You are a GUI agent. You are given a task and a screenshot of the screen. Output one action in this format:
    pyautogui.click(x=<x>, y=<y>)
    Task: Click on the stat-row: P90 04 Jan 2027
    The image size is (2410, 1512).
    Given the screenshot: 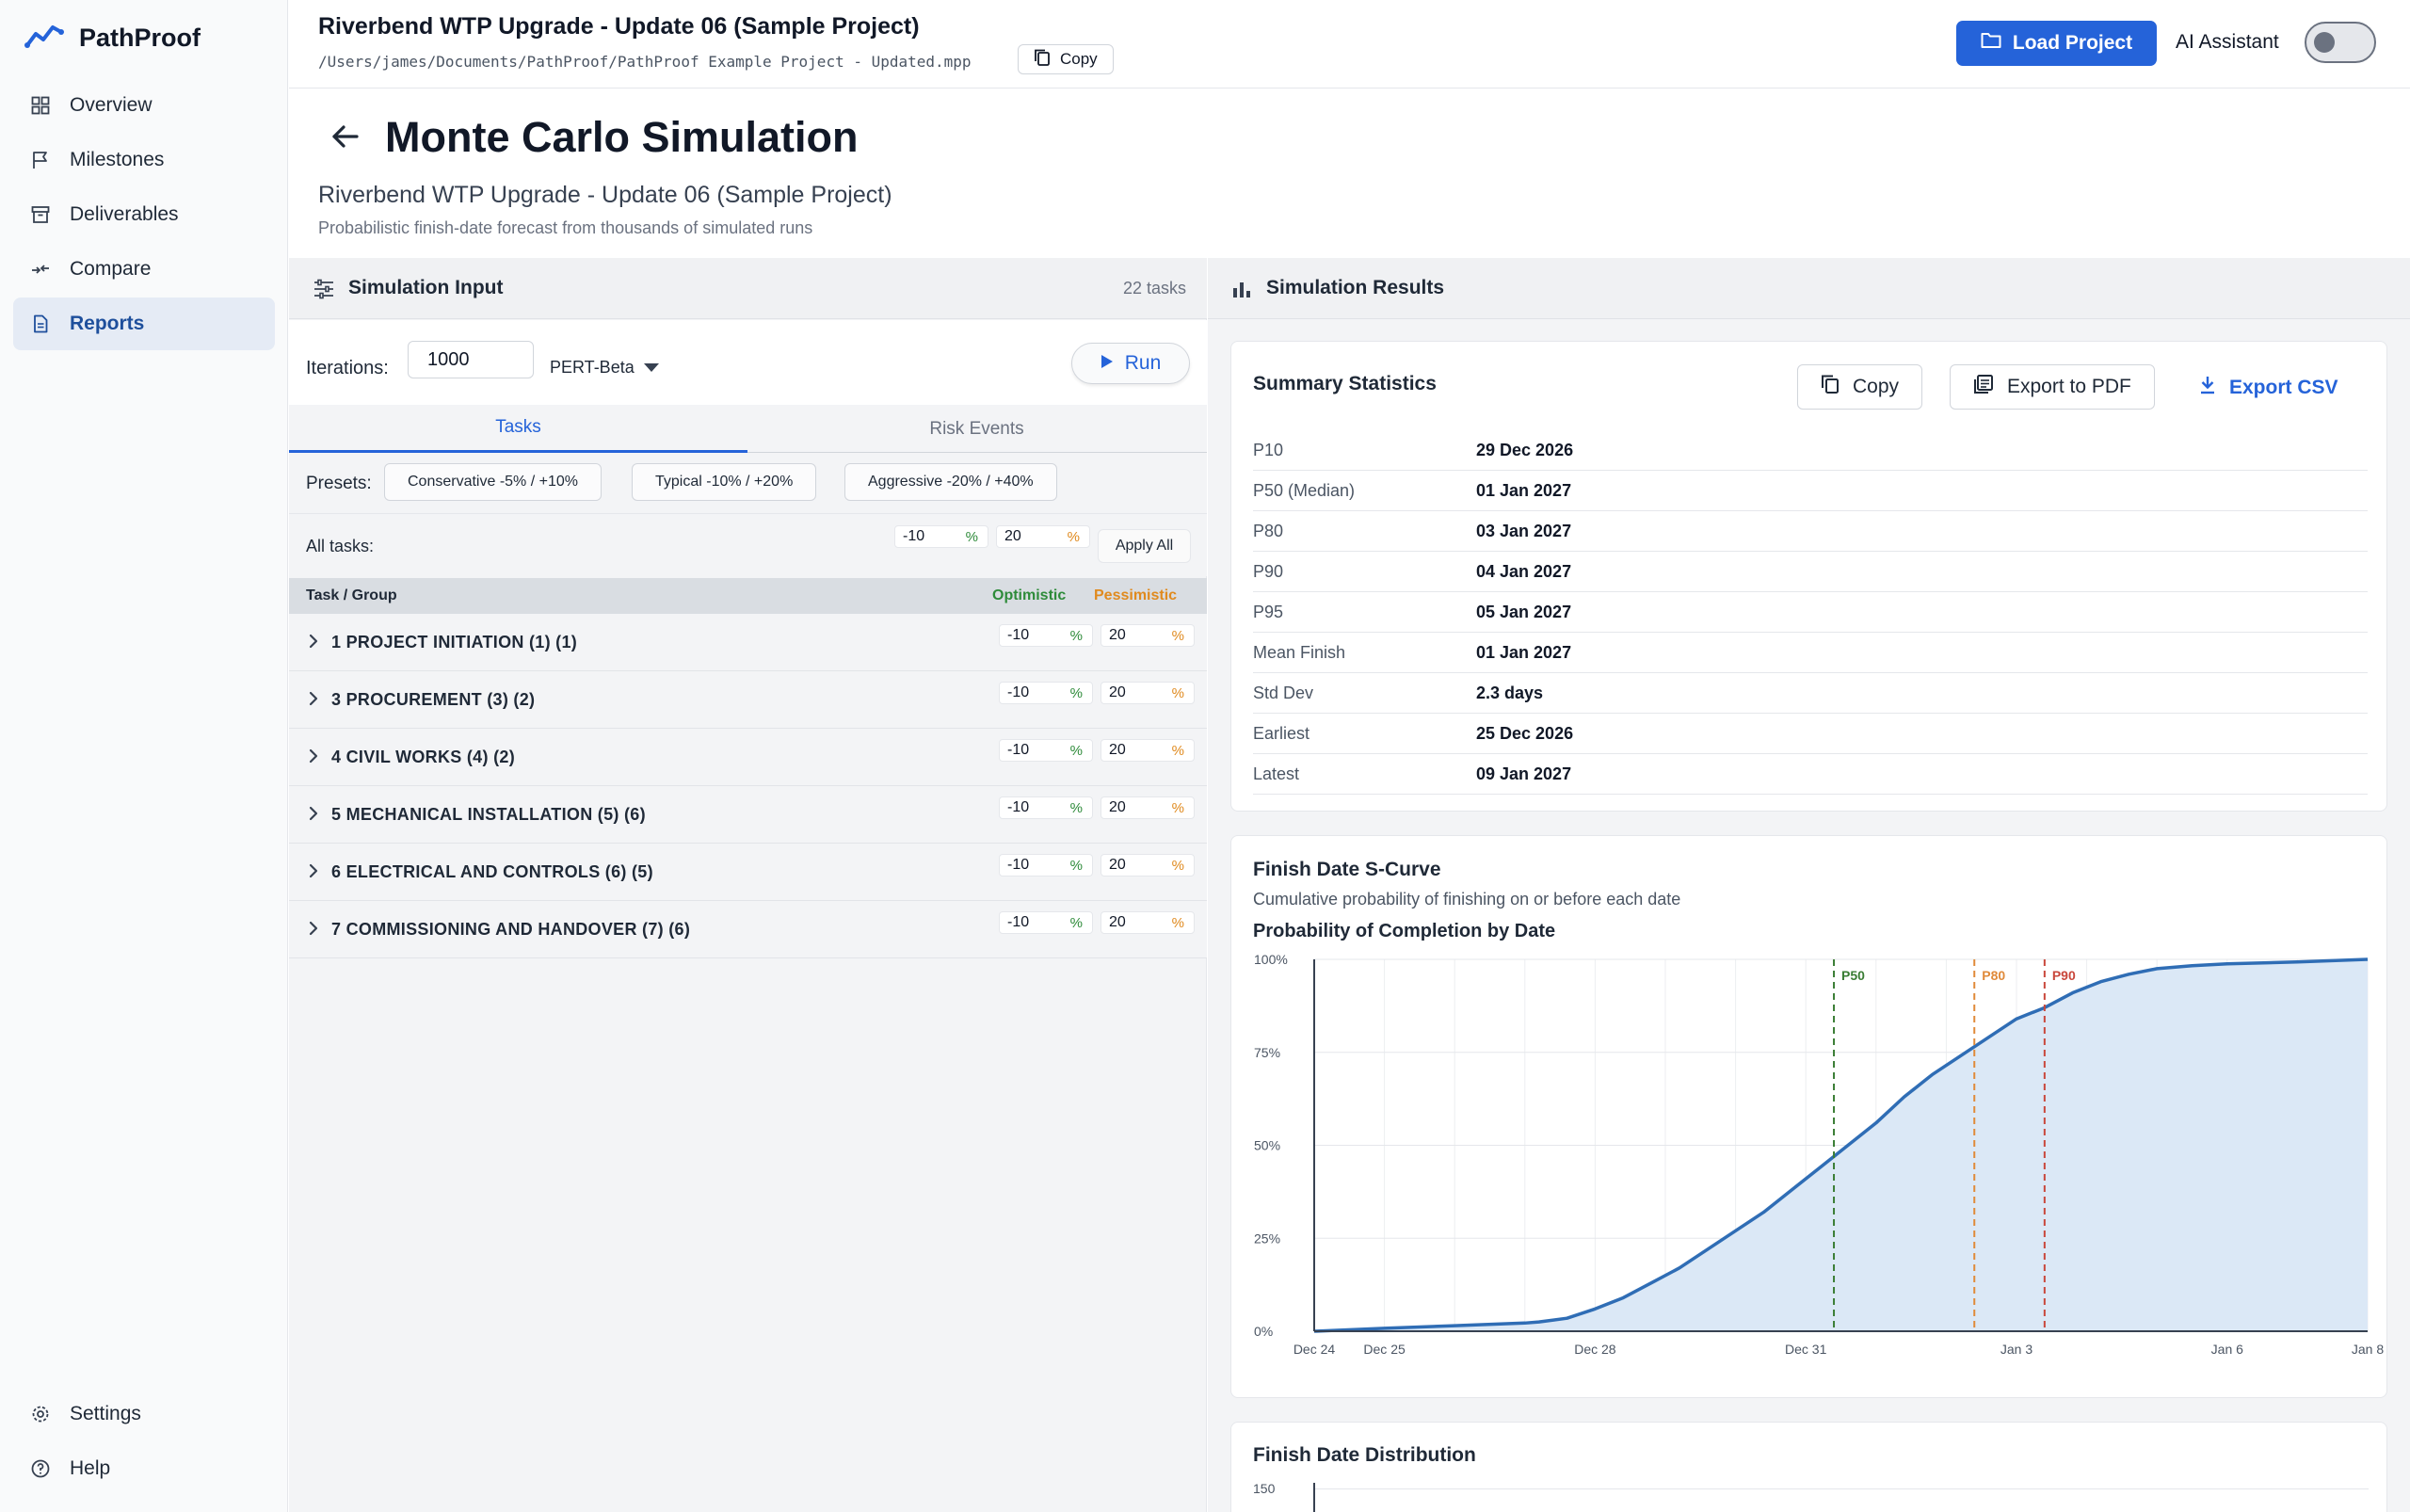 What is the action you would take?
    pyautogui.click(x=1810, y=572)
    